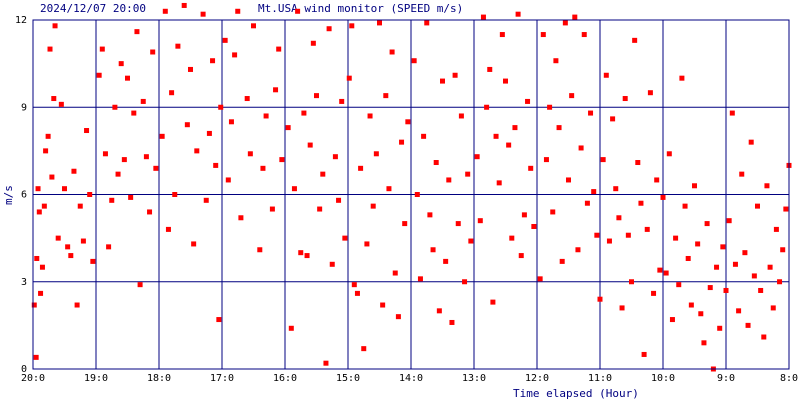 Image resolution: width=800 pixels, height=400 pixels. I want to click on x-tick-label: 14:0, so click(411, 378).